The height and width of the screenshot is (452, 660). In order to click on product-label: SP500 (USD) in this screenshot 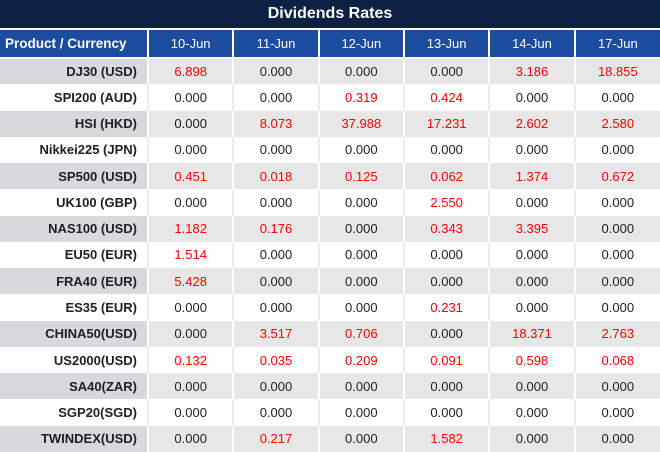, I will do `click(74, 176)`.